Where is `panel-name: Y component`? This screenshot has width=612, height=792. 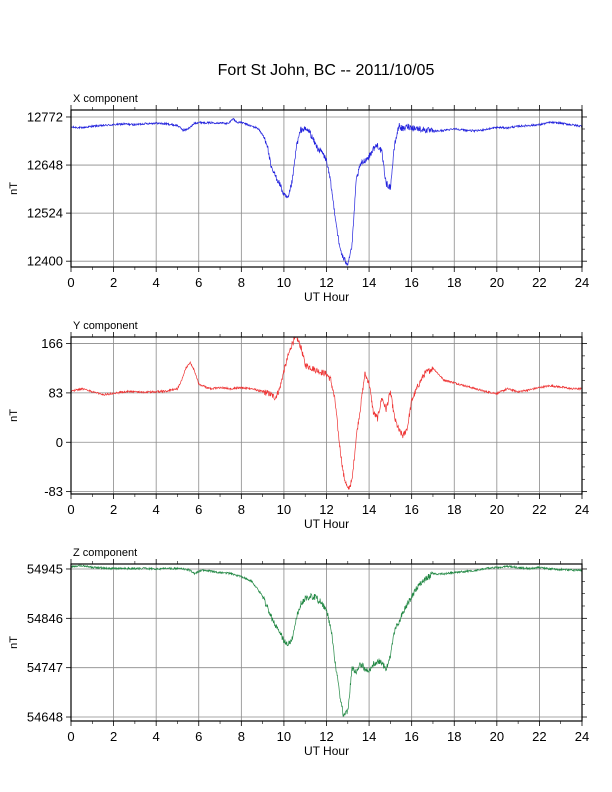
panel-name: Y component is located at coordinates (105, 326).